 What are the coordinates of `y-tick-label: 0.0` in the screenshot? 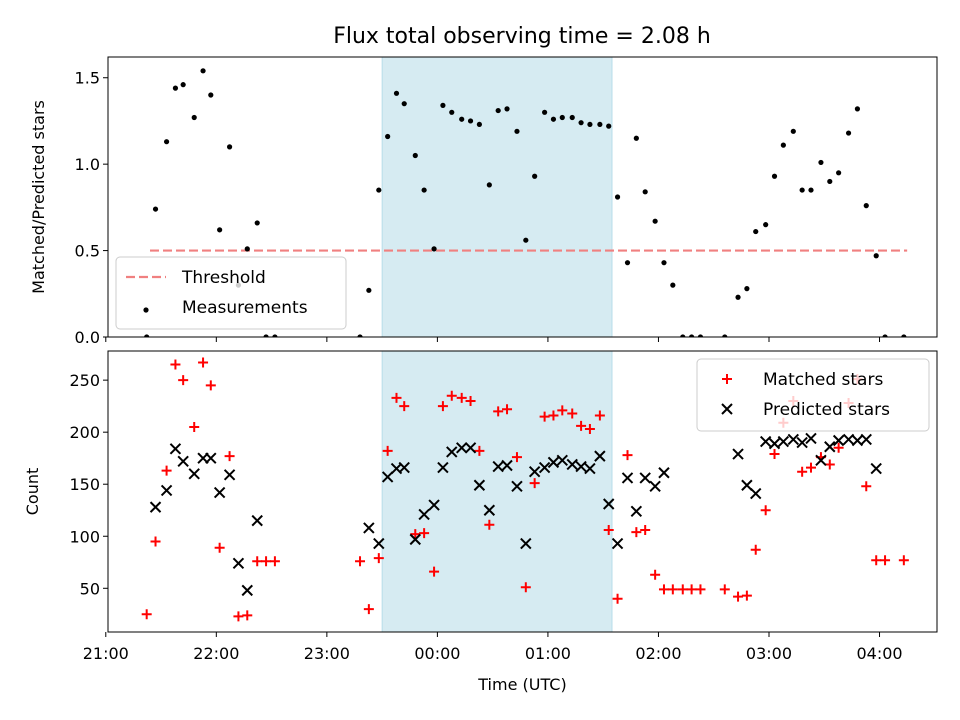 It's located at (87, 337).